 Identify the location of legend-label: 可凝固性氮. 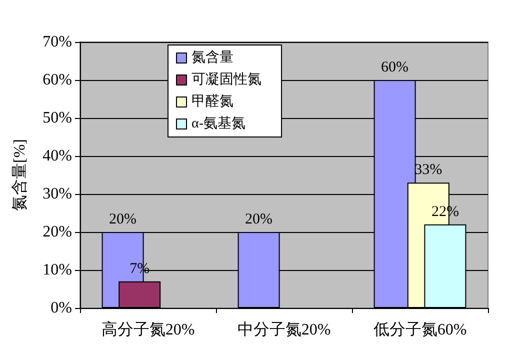
(227, 80).